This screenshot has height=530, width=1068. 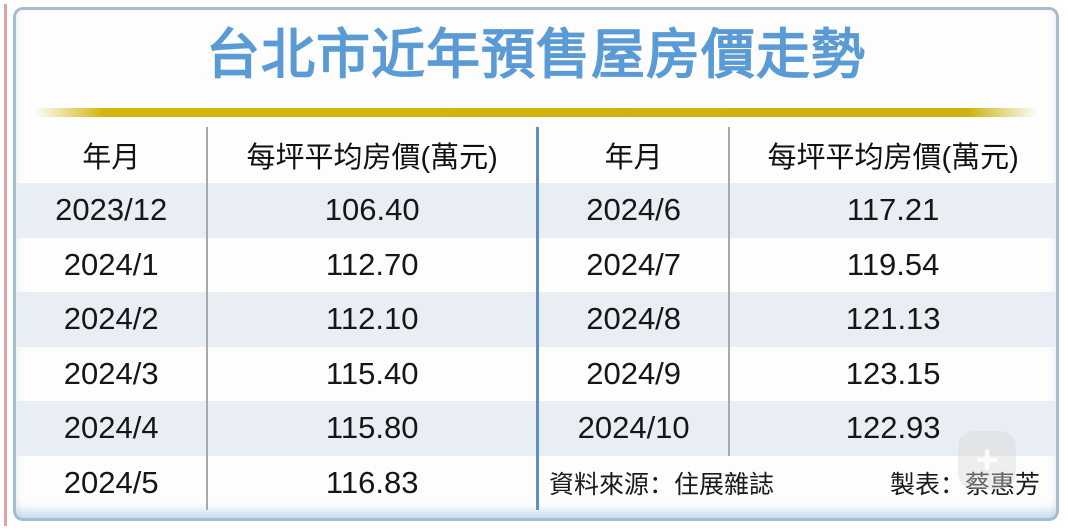 I want to click on gold-divider, so click(x=536, y=113).